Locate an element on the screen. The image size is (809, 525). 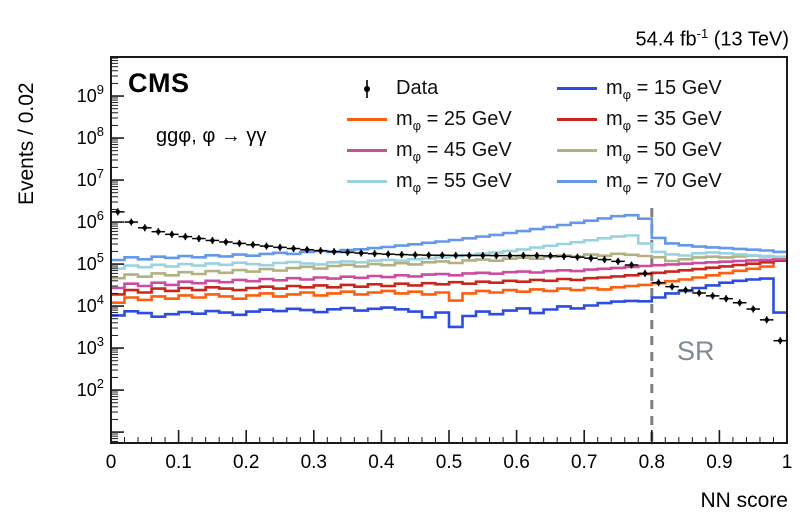
legend-entry-m25: mφ = 25 GeV is located at coordinates (450, 119).